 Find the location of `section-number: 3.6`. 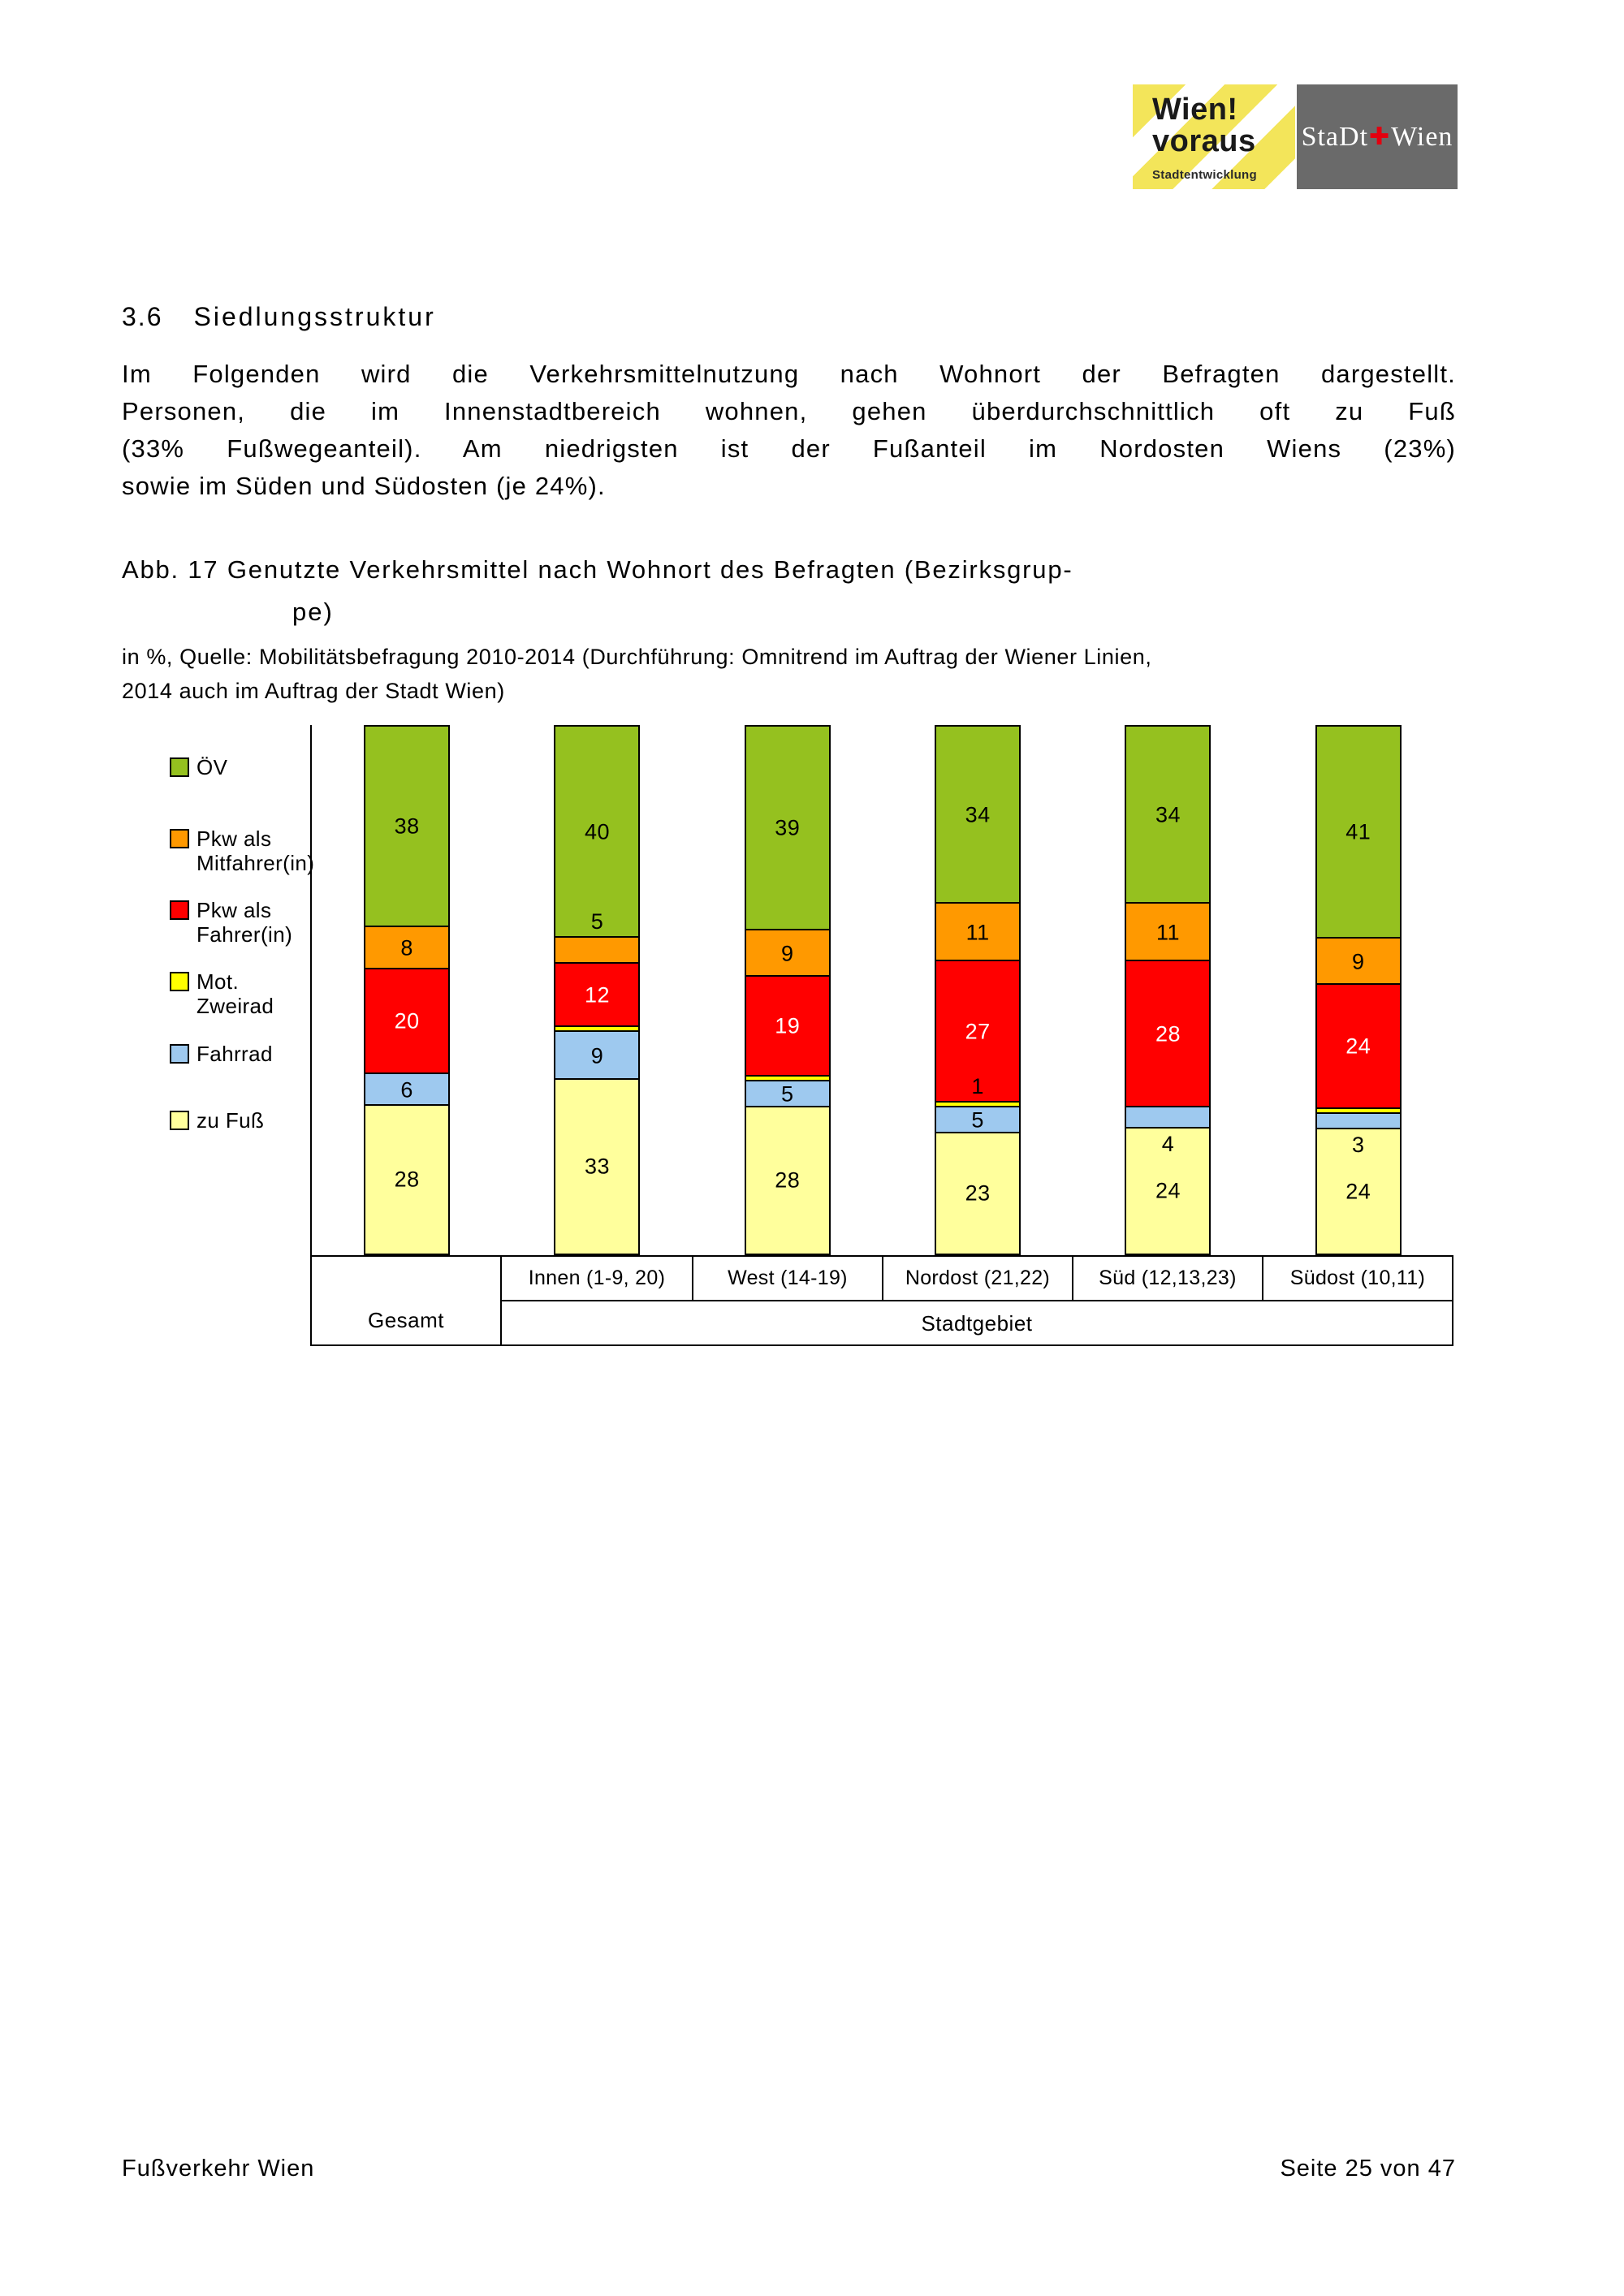

section-number: 3.6 is located at coordinates (143, 316).